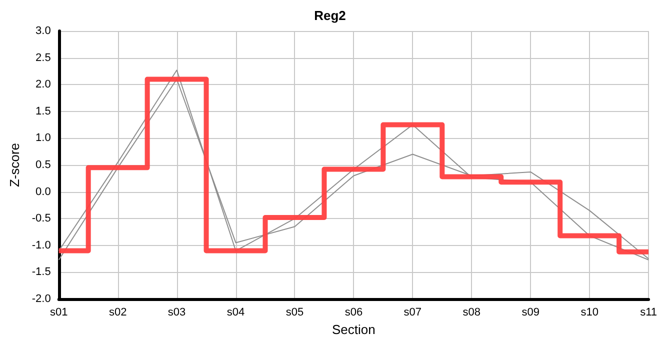 The height and width of the screenshot is (360, 660). What do you see at coordinates (43, 192) in the screenshot?
I see `y-tick-label: 0.0` at bounding box center [43, 192].